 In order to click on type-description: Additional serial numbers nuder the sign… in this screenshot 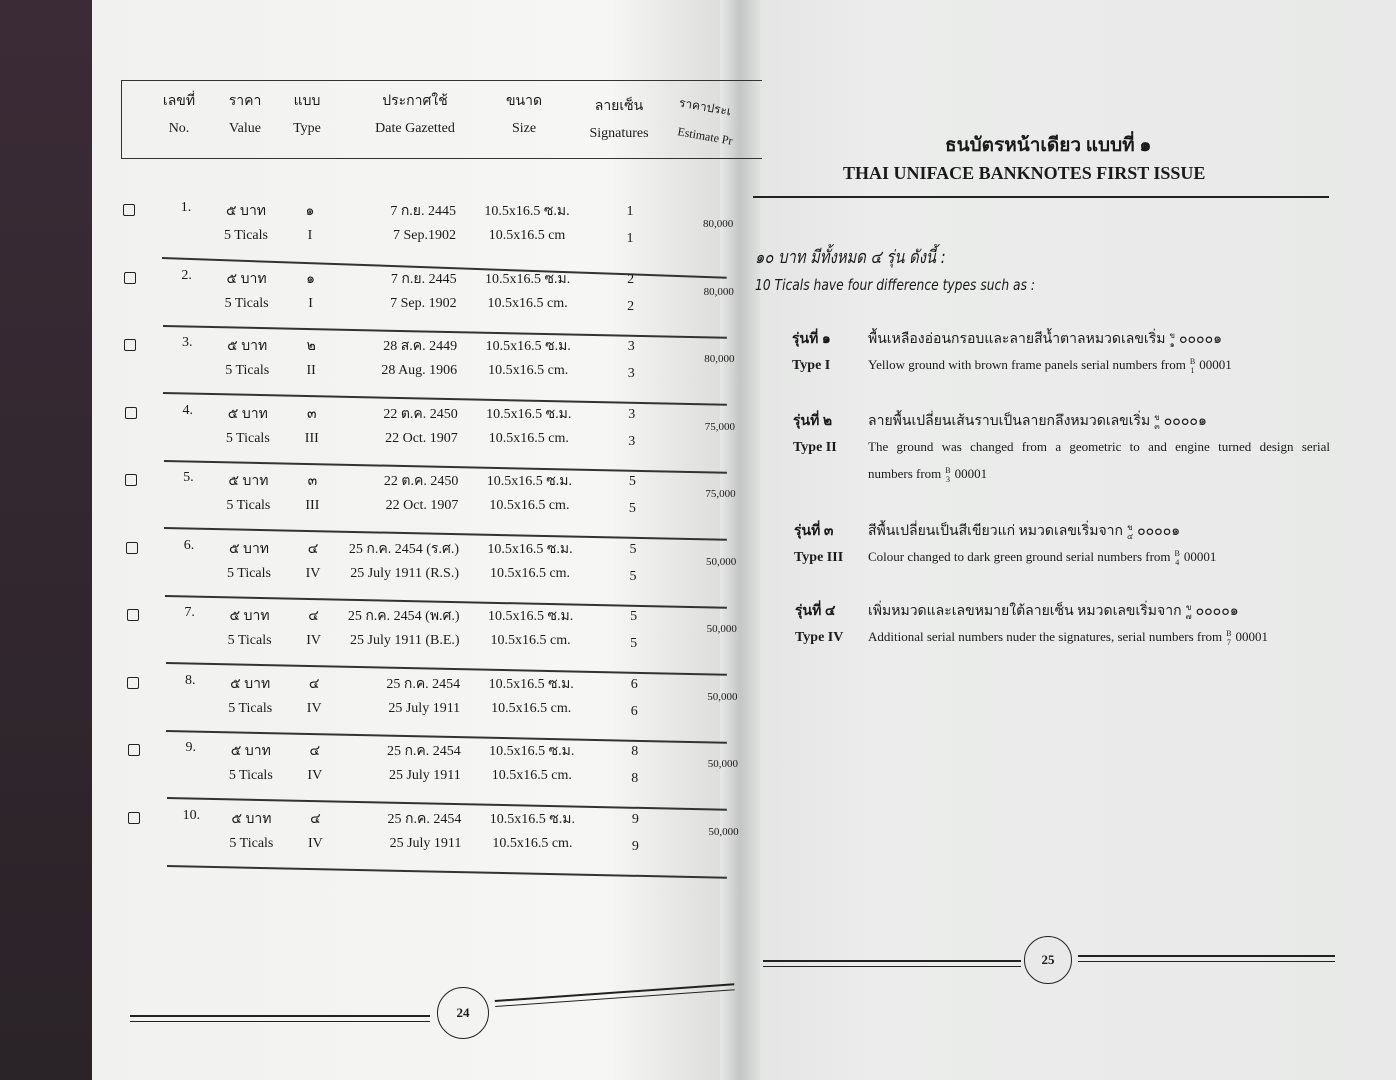, I will do `click(1068, 638)`.